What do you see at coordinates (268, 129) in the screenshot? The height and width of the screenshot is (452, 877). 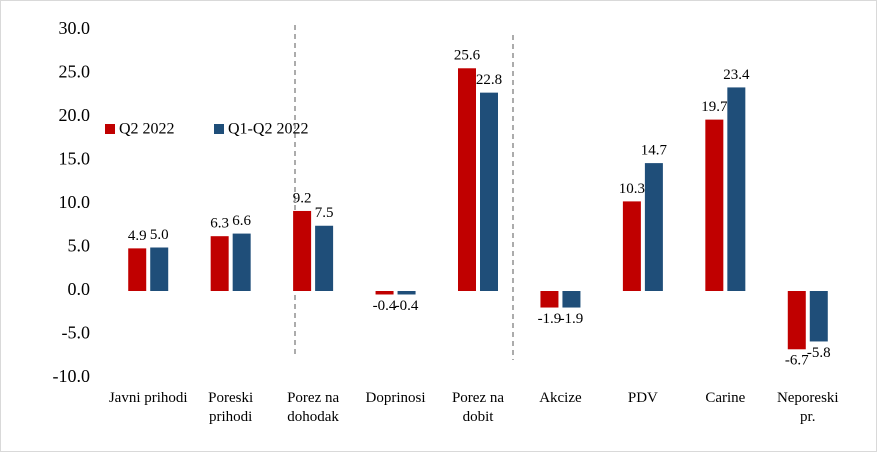 I see `legend-label: Q1-Q2 2022` at bounding box center [268, 129].